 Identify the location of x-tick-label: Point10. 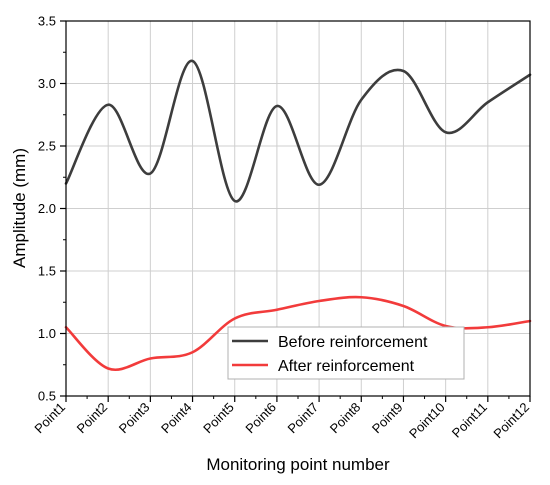
(427, 421).